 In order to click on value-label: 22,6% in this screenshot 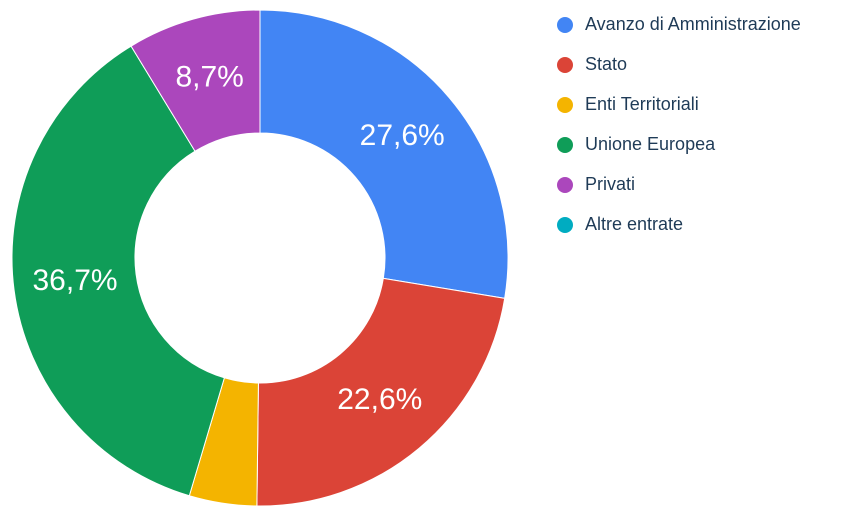, I will do `click(379, 399)`.